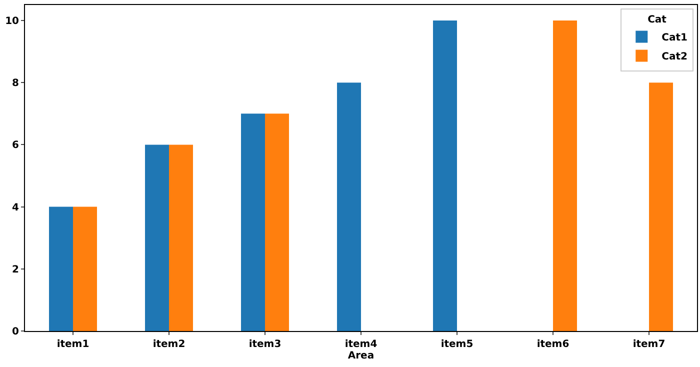 The width and height of the screenshot is (700, 367). I want to click on y-tick-label: 4, so click(16, 208).